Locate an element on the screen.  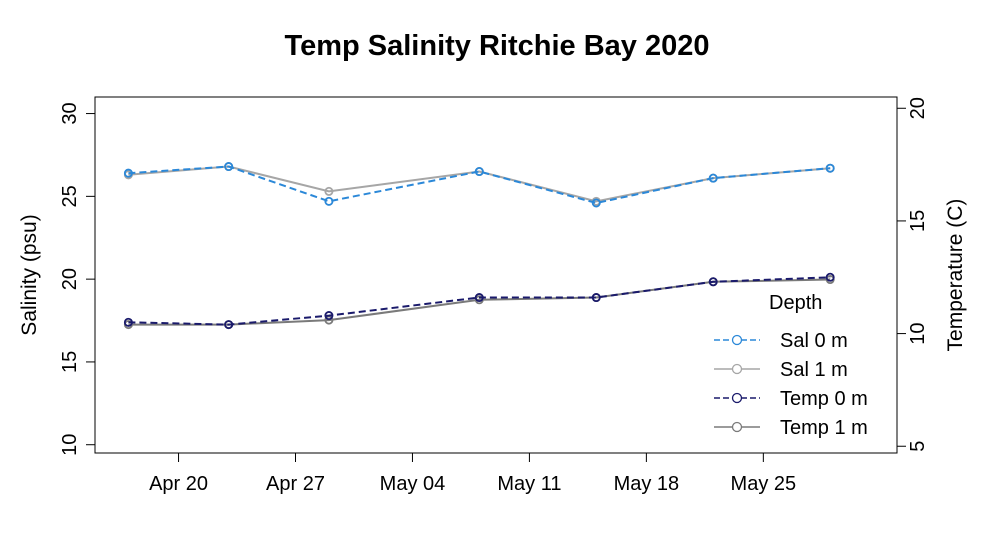
legend: Depth Sal 0 m Sal 1 m Temp 0 m Temp 1 m is located at coordinates (791, 365).